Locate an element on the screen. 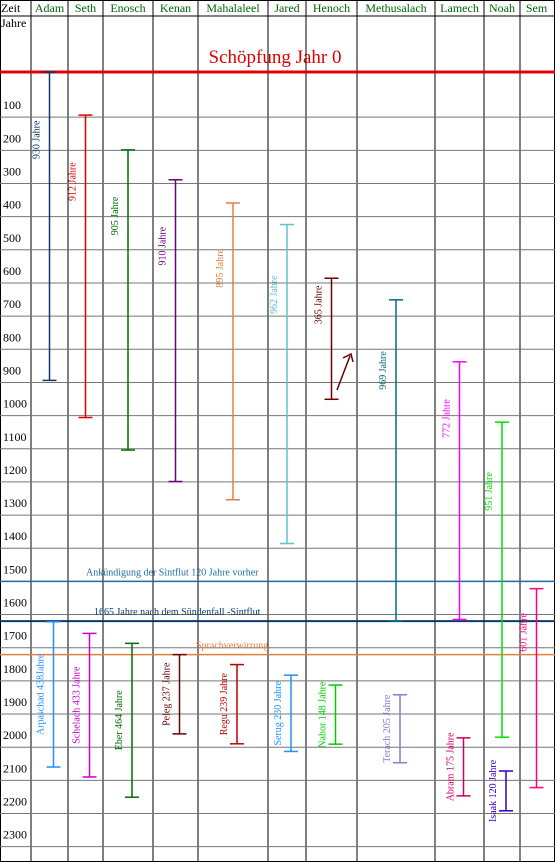  lifespan-label: 969 Jahre is located at coordinates (383, 370).